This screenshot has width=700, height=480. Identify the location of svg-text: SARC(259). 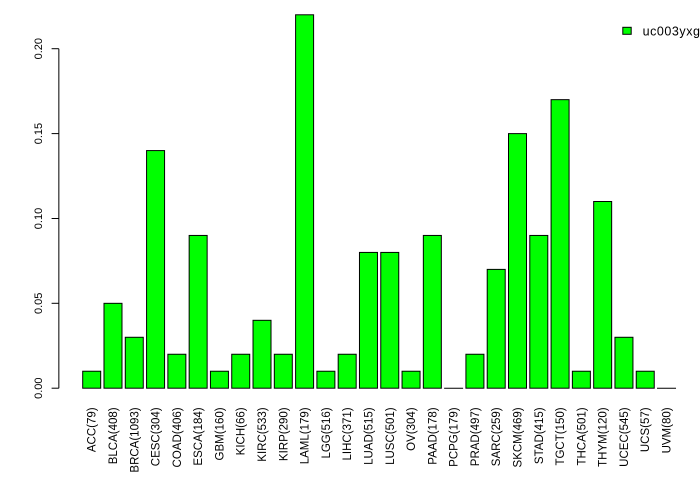
(497, 436).